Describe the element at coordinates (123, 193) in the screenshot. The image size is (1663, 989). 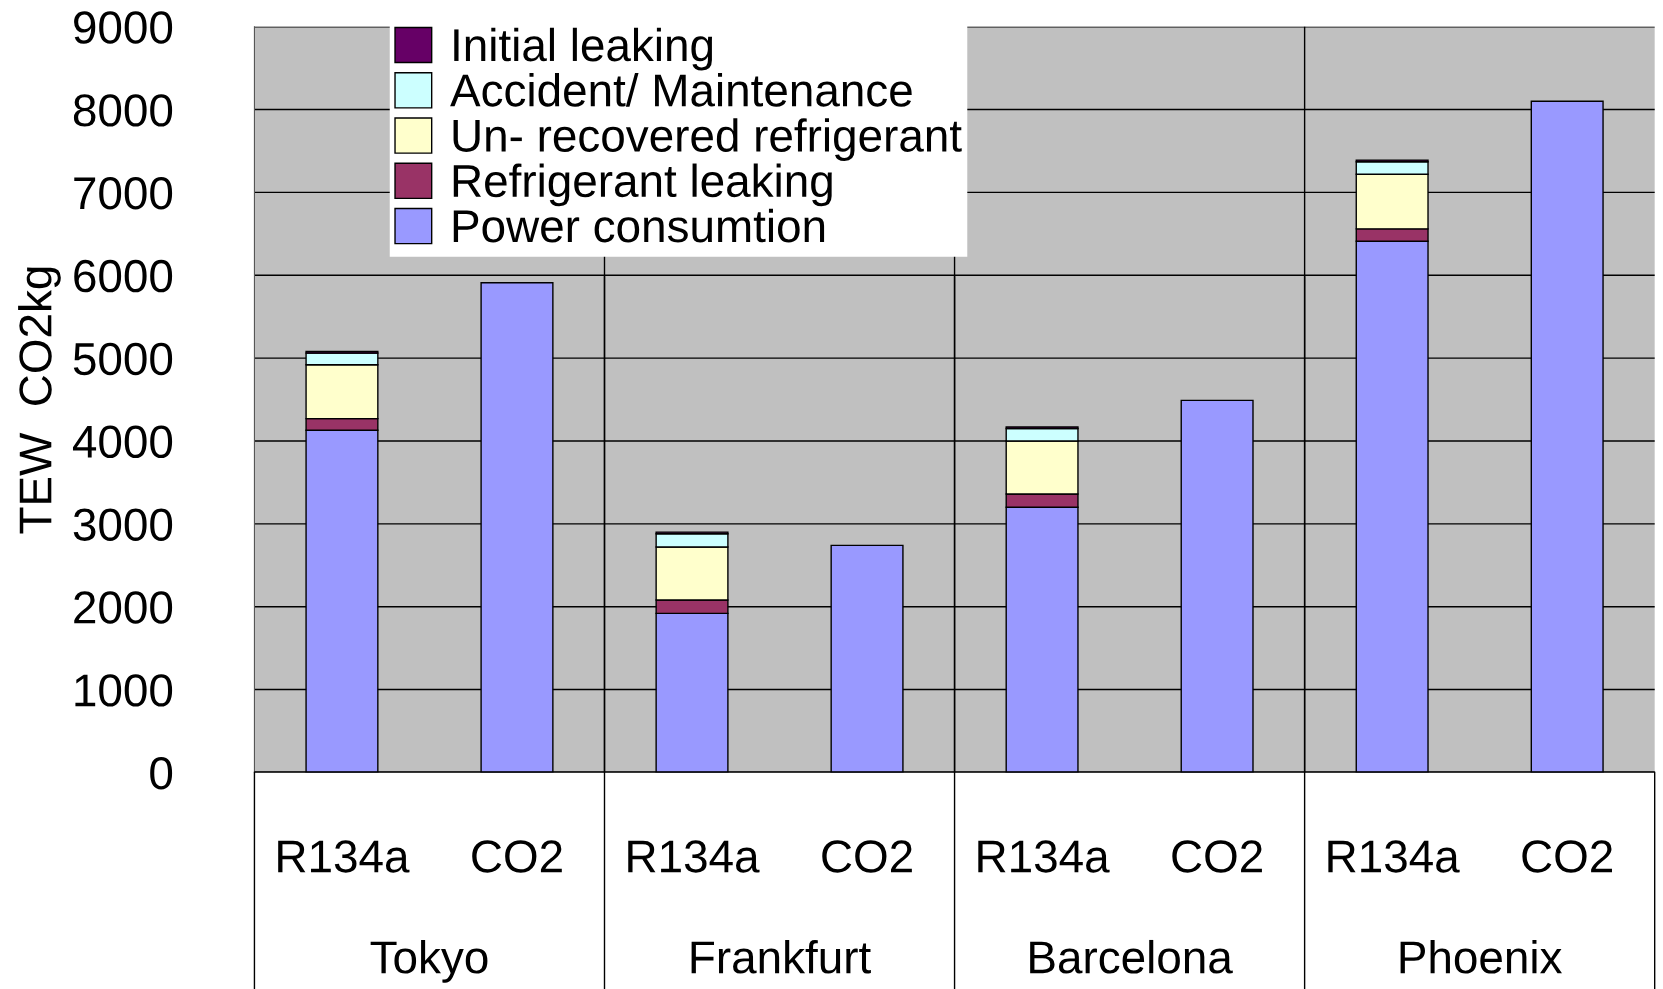
I see `y-tick-label: 7000` at that location.